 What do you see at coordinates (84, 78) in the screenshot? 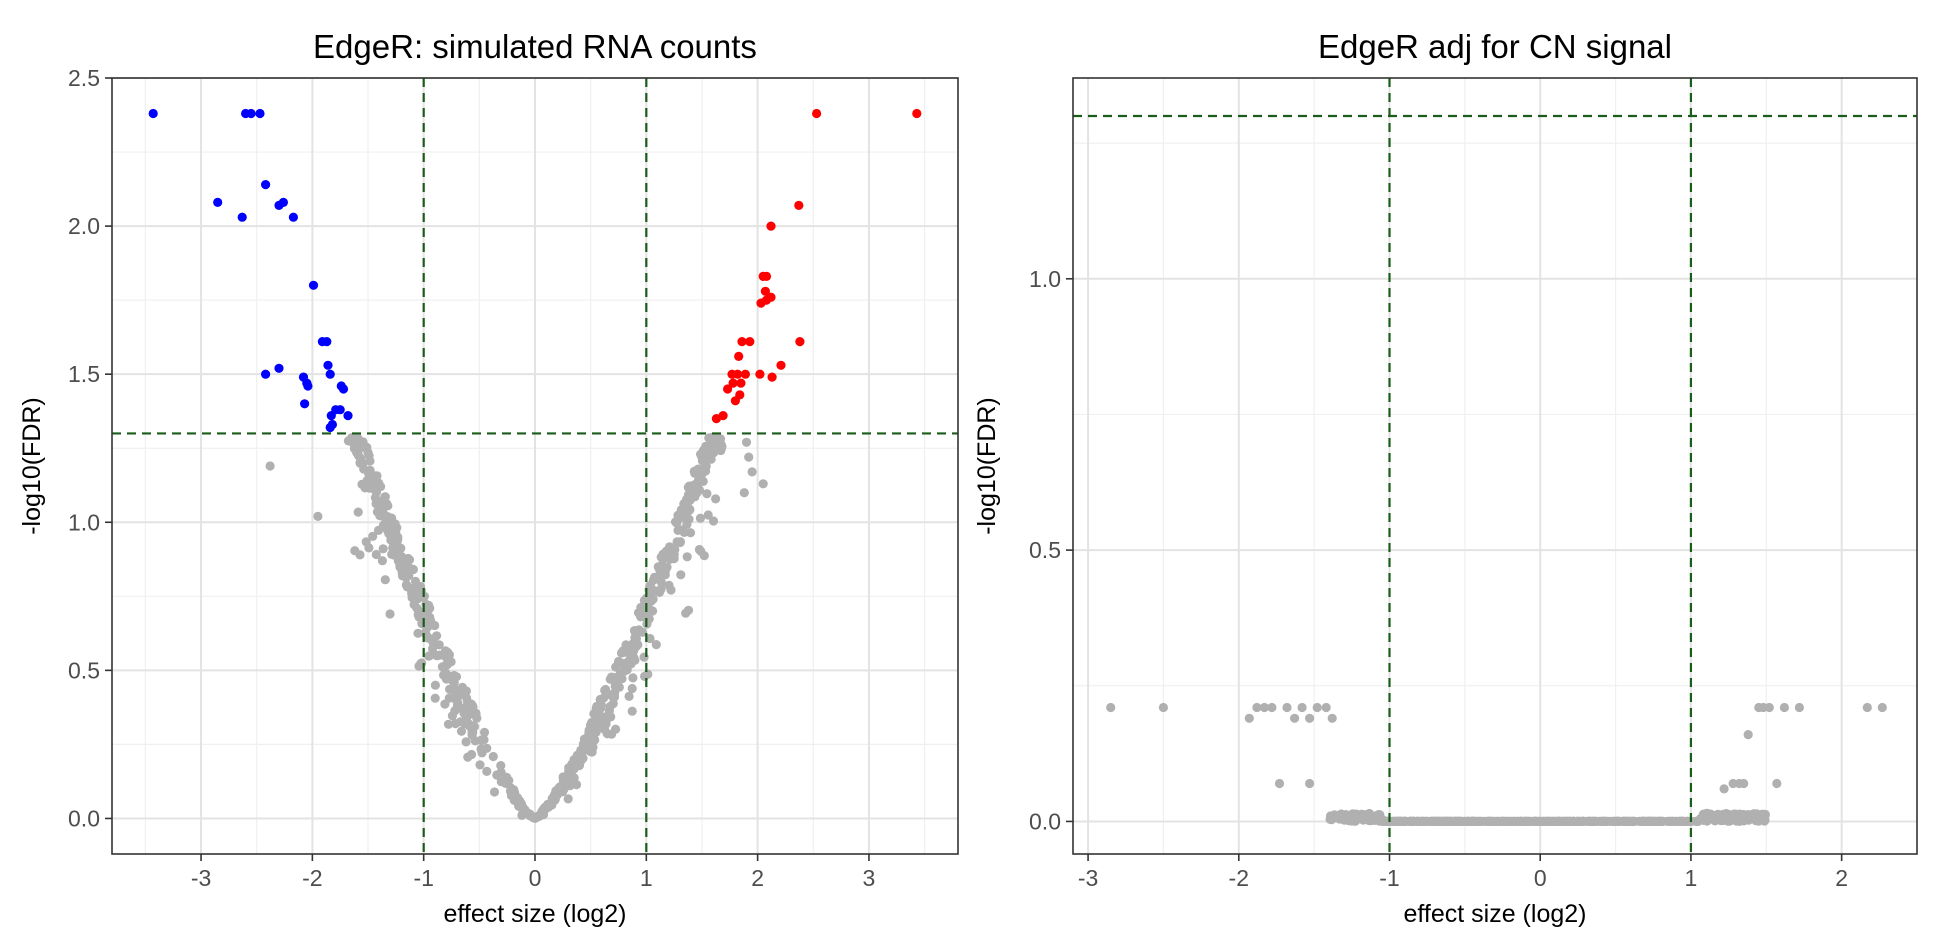
I see `y-tick-label: 2.5` at bounding box center [84, 78].